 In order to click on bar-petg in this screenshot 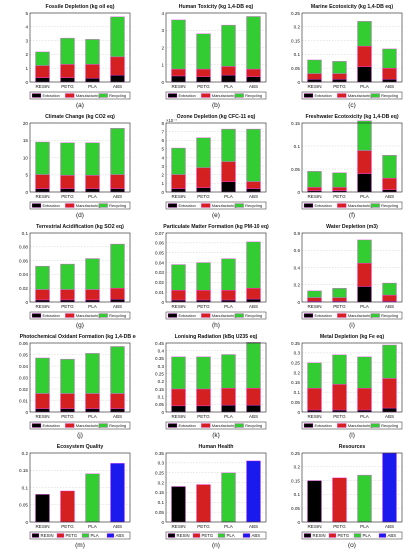, I will do `click(339, 500)`.